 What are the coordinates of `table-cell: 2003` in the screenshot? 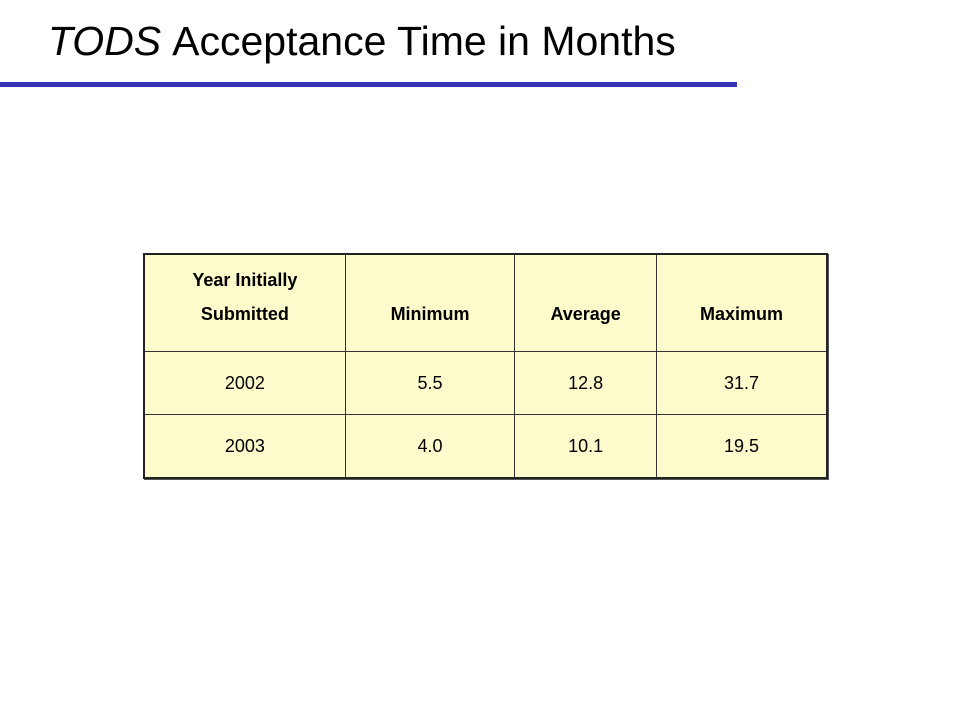 It's located at (244, 446).